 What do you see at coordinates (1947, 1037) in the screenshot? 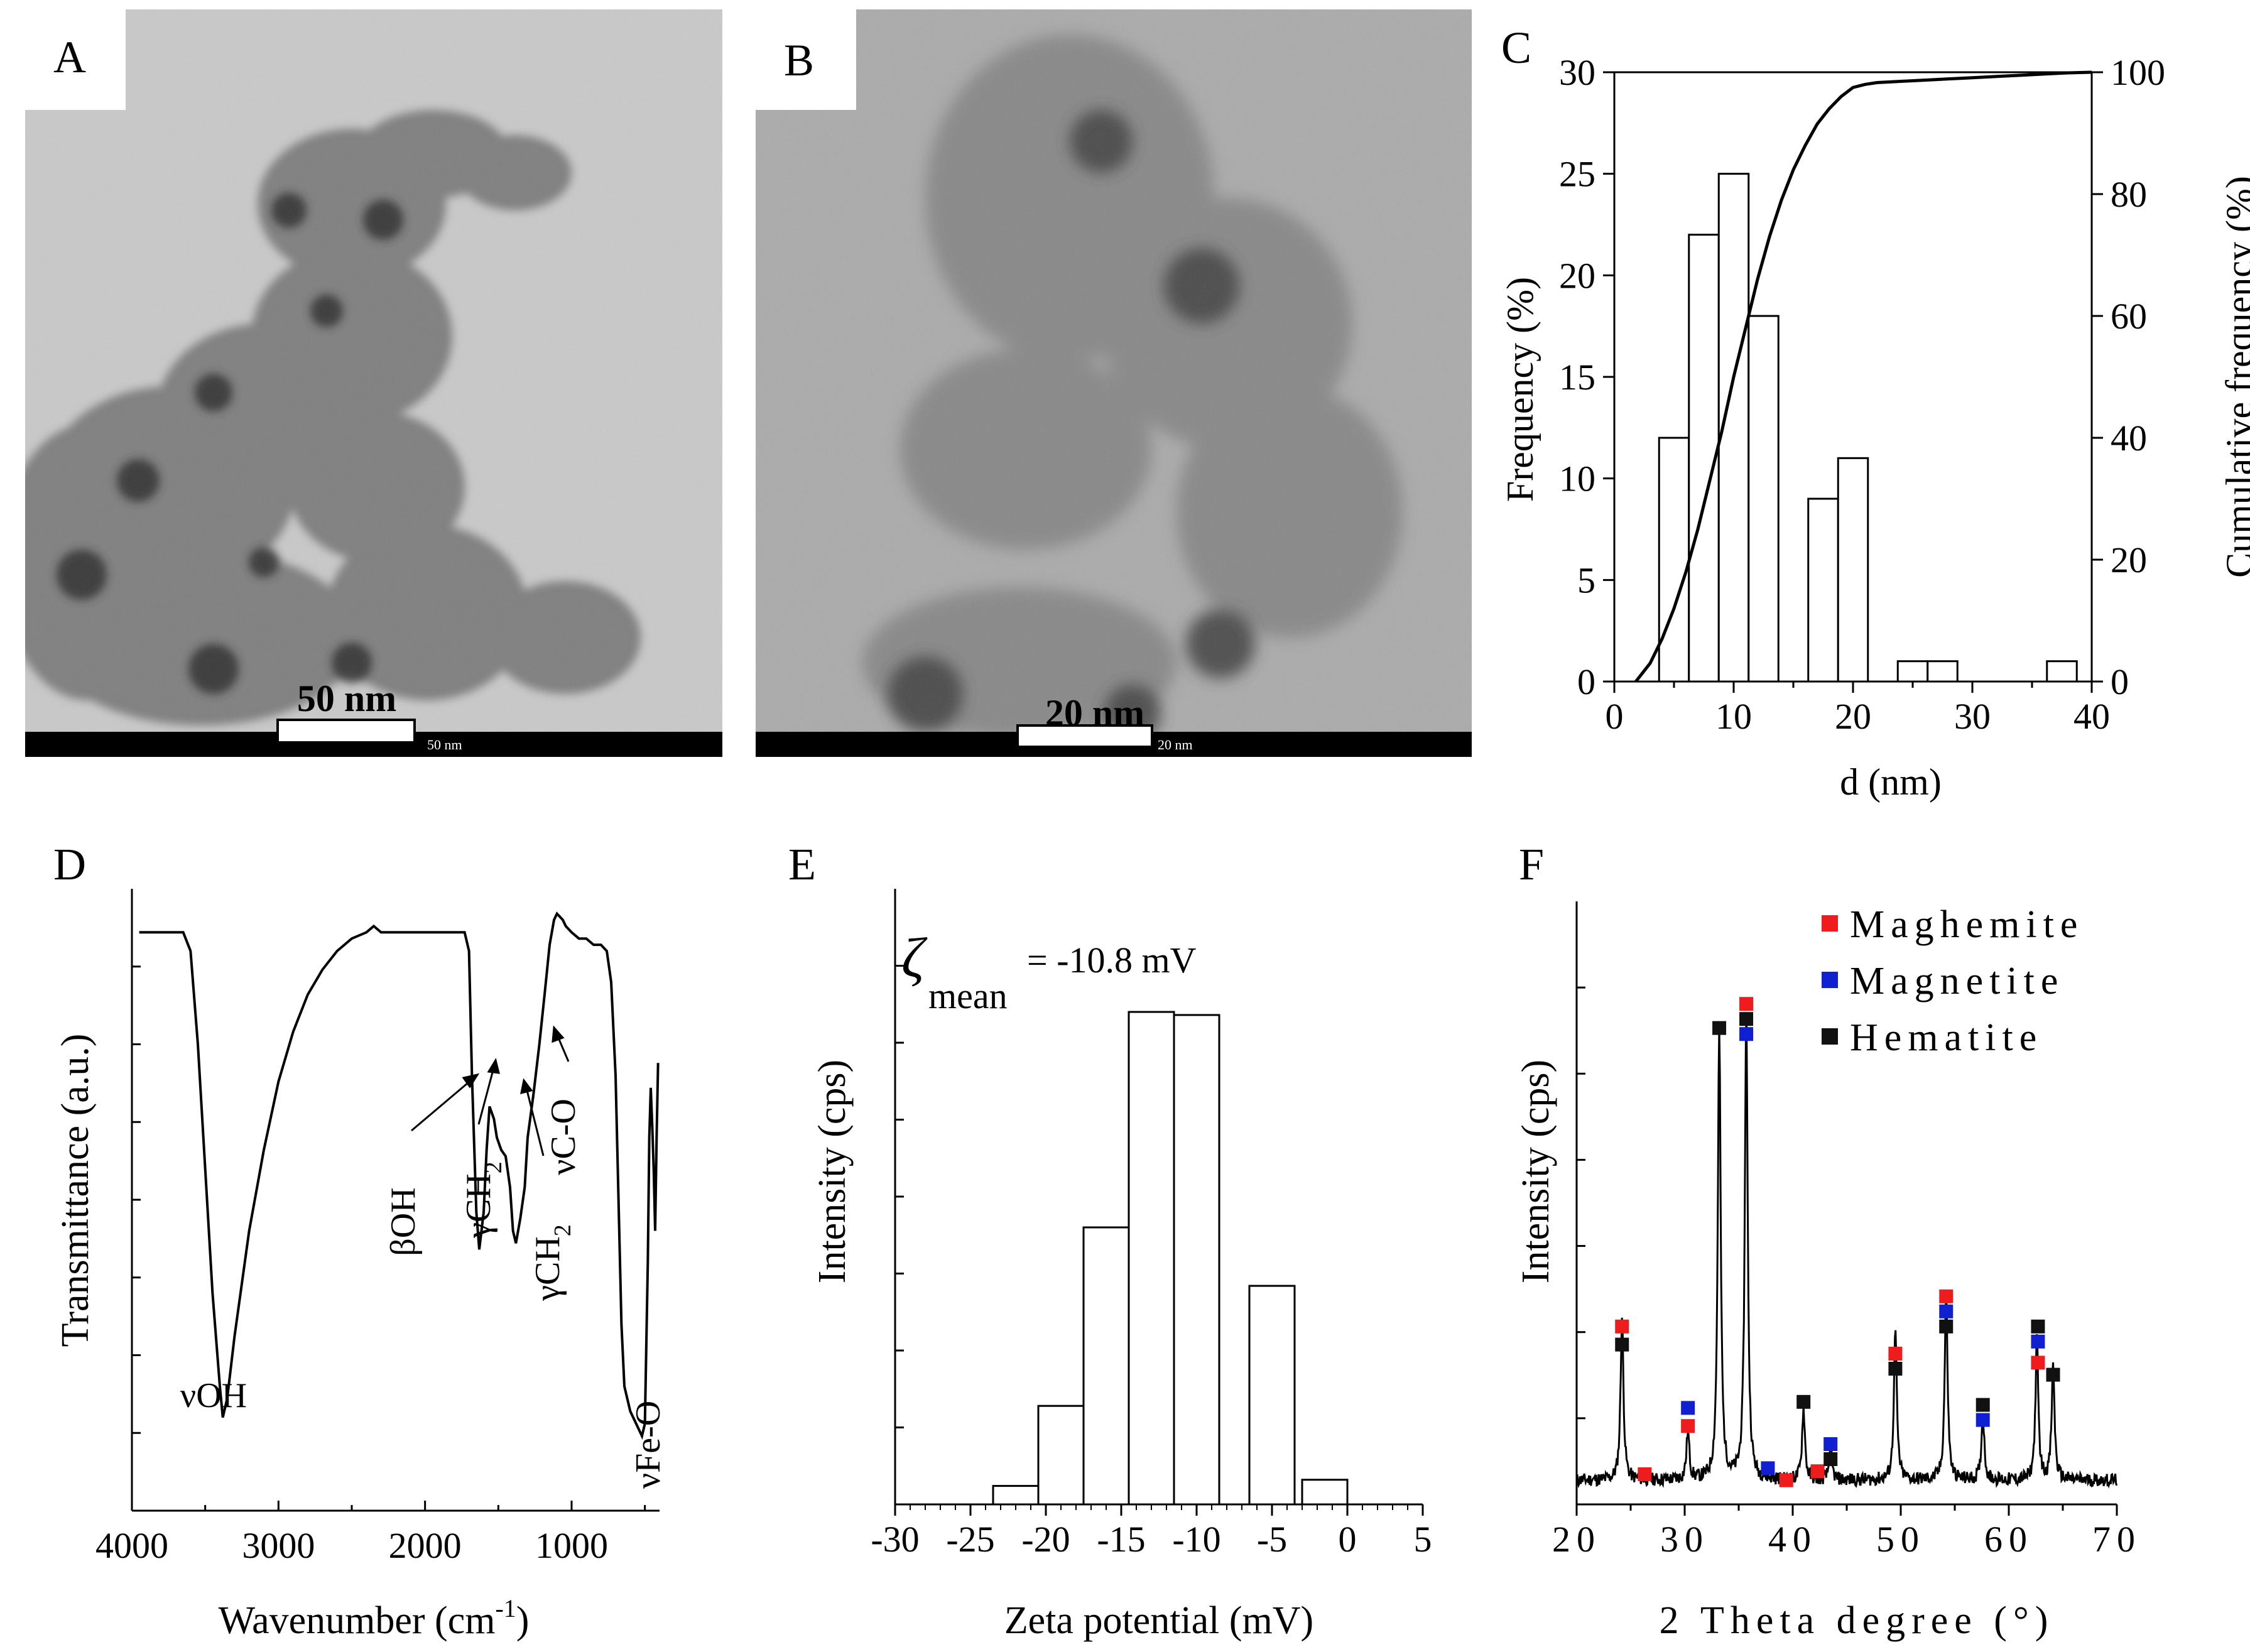
I see `legend-label: Hematite` at bounding box center [1947, 1037].